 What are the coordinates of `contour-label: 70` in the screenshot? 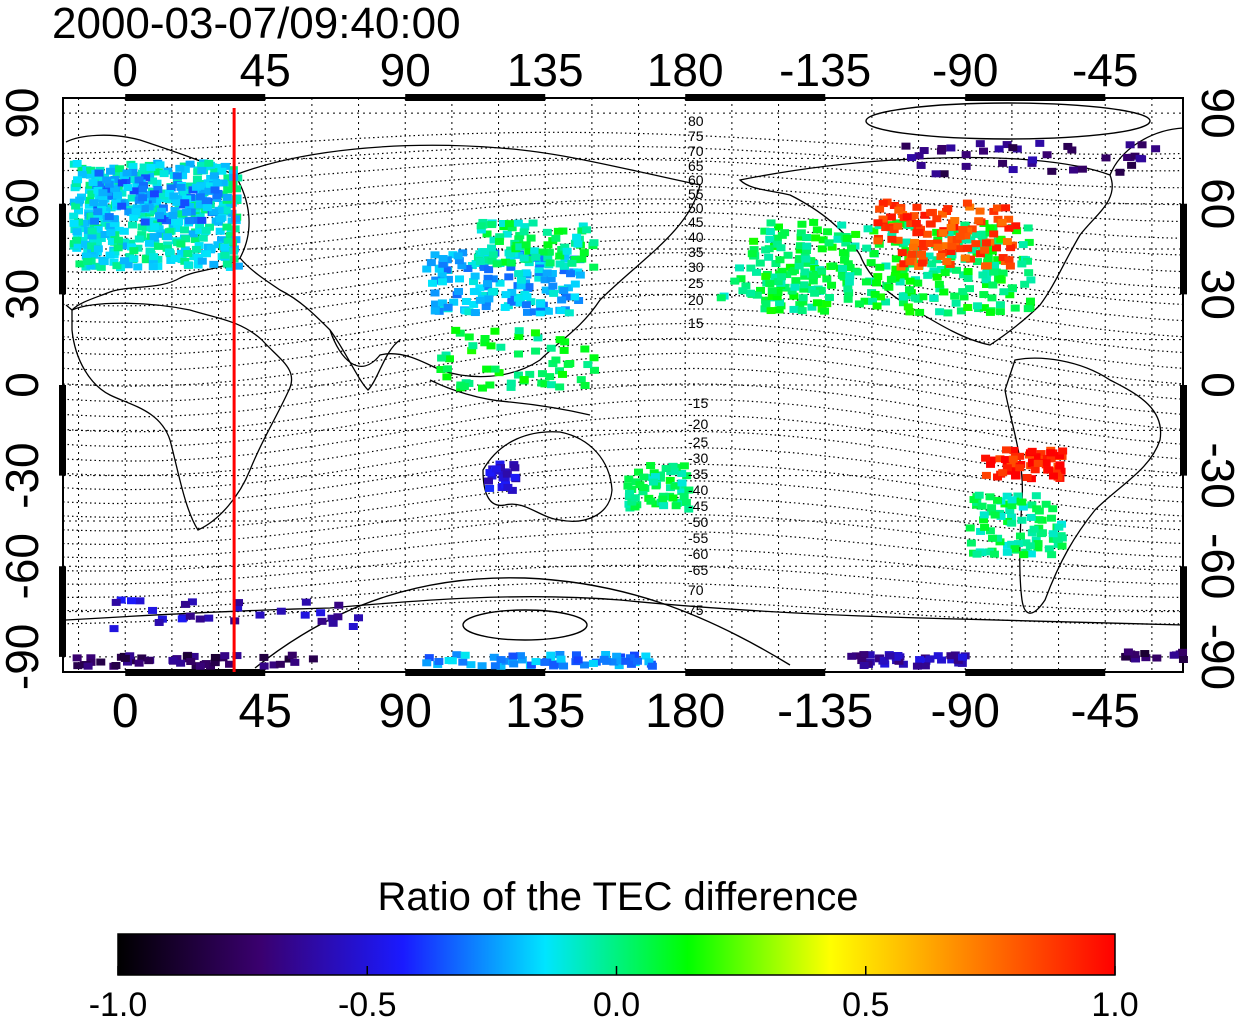 It's located at (696, 151).